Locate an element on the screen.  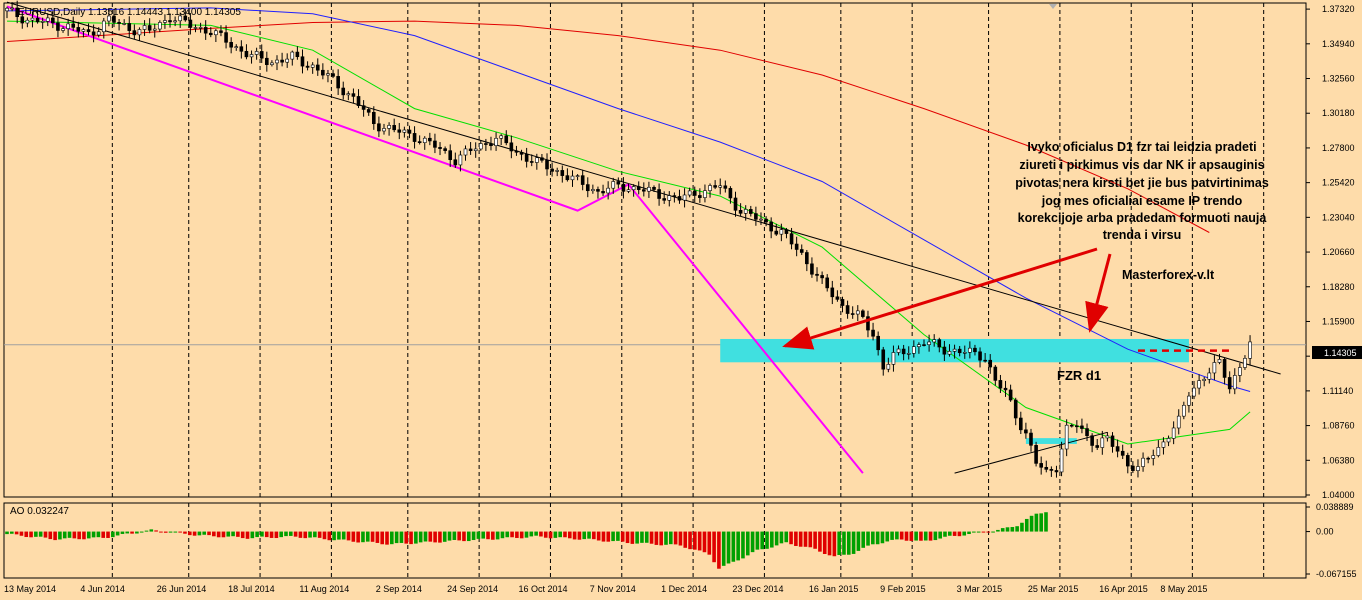
x-tick-label: 1 Dec 2014 is located at coordinates (684, 589).